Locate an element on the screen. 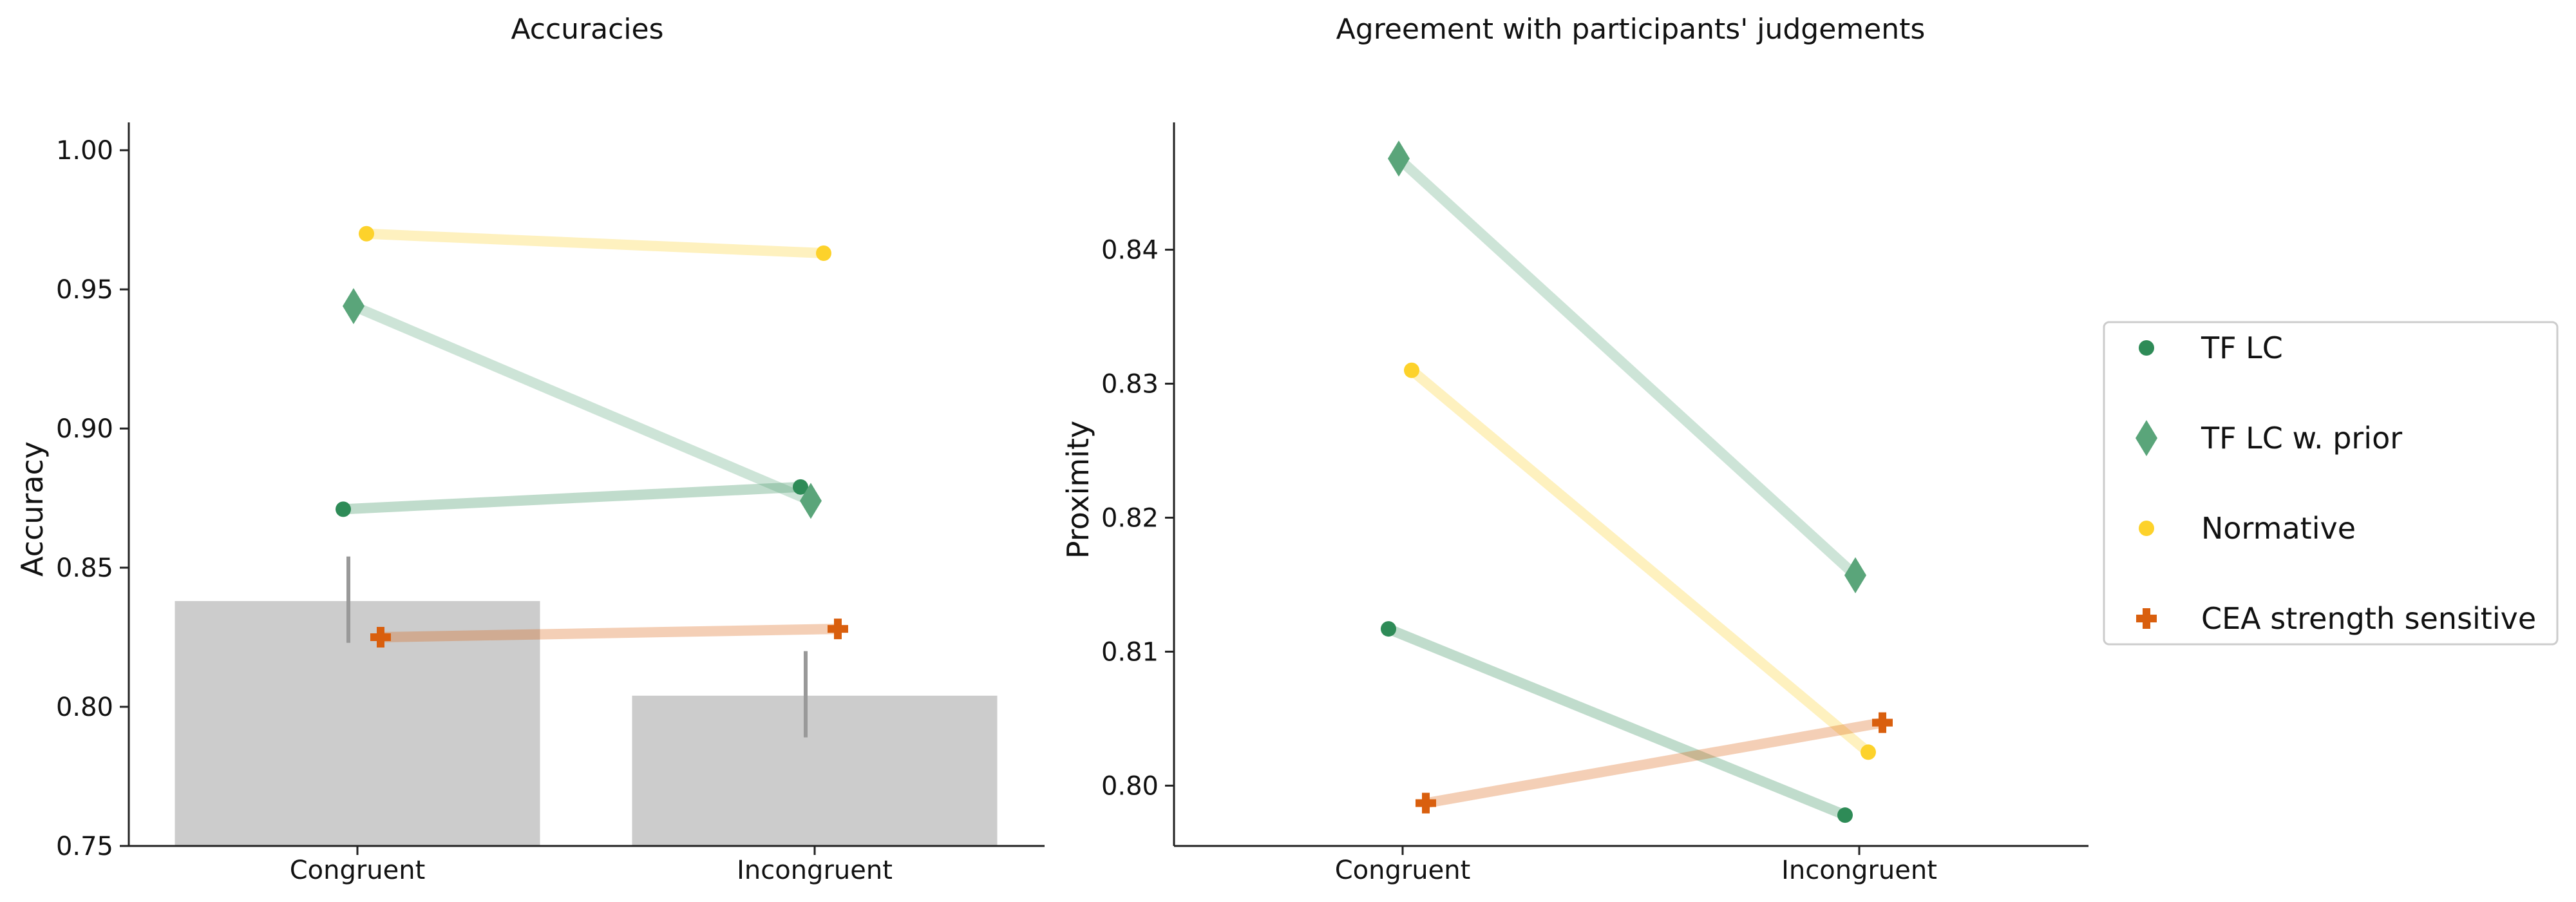  y-tick-label: 0.85 is located at coordinates (84, 568).